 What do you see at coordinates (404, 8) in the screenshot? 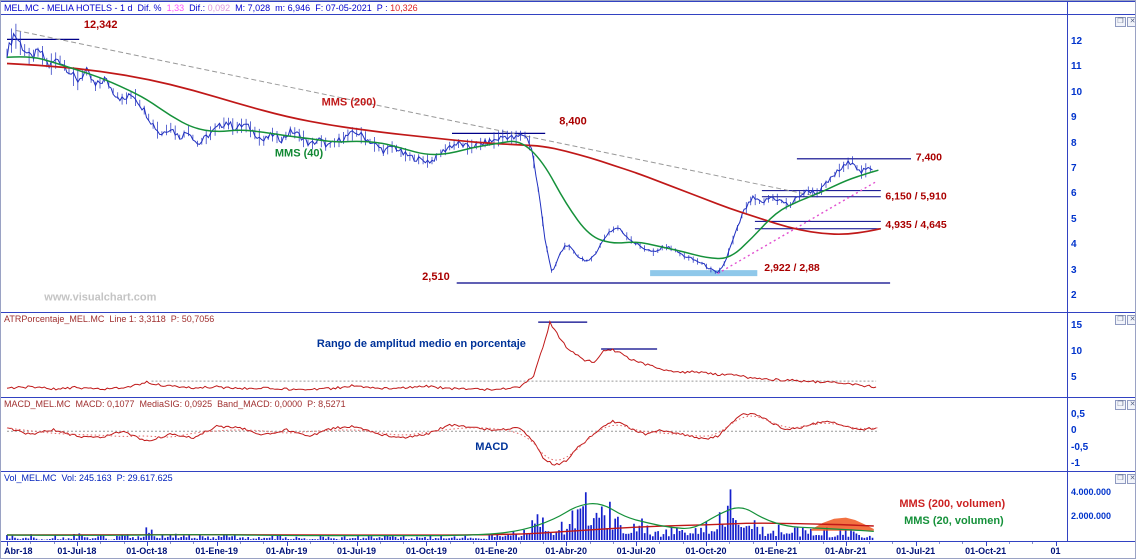
I see `header-segment: 10,326` at bounding box center [404, 8].